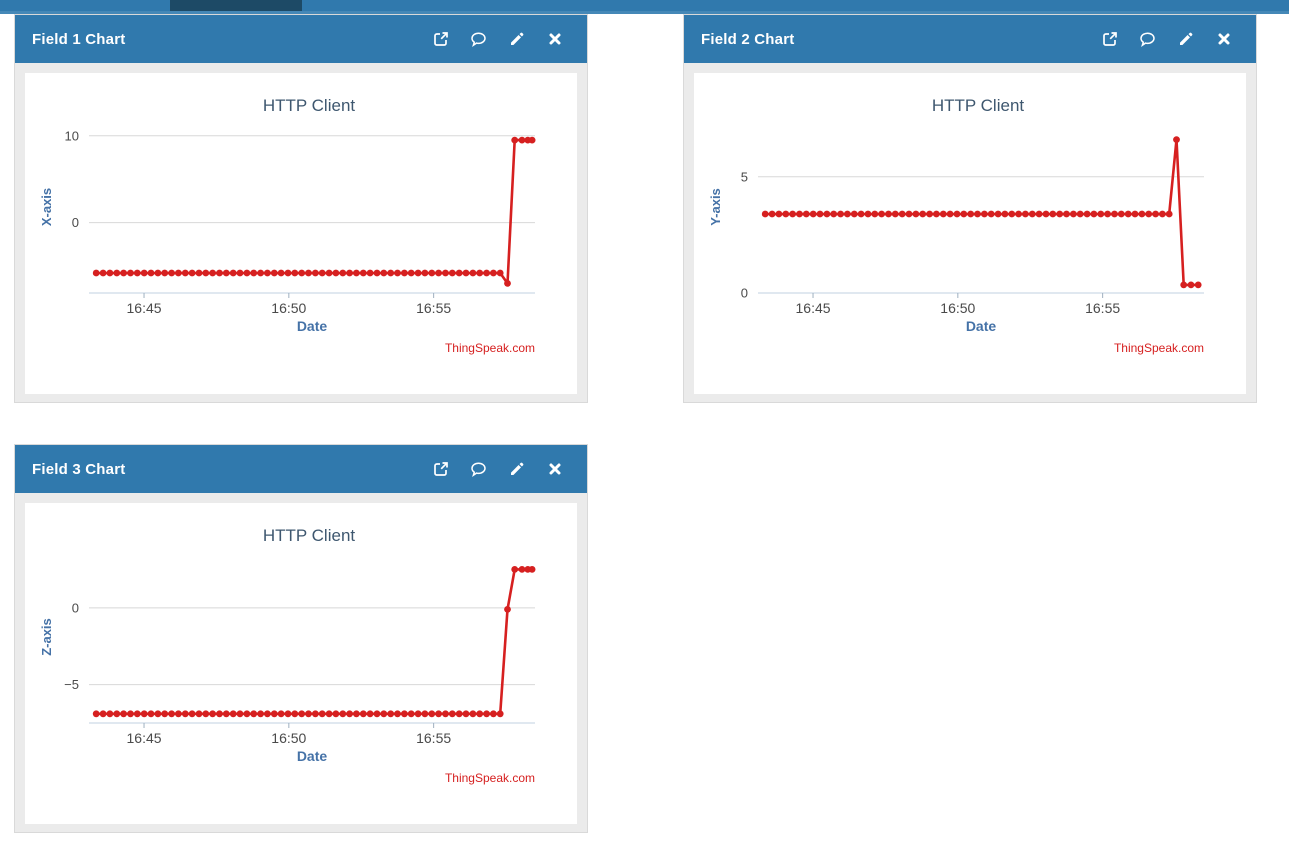 This screenshot has width=1289, height=841. Describe the element at coordinates (79, 469) in the screenshot. I see `panel-title: Field 3 Chart` at that location.